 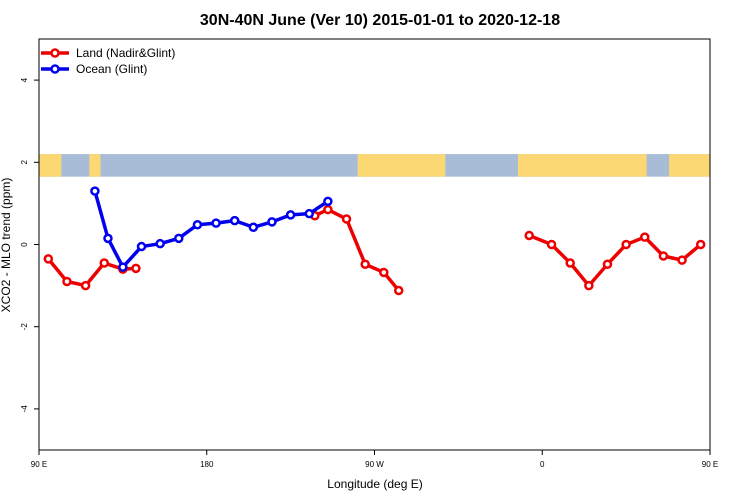 What do you see at coordinates (24, 162) in the screenshot?
I see `y-tick-label: 2` at bounding box center [24, 162].